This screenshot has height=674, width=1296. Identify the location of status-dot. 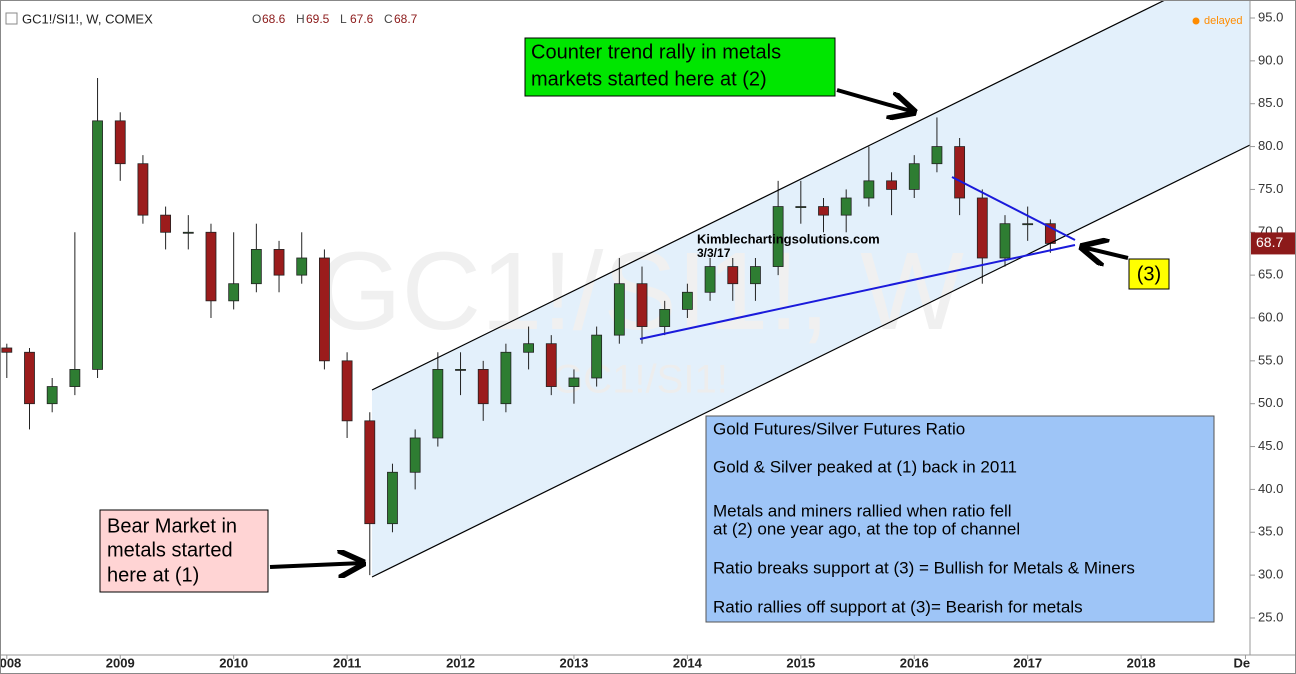
(1196, 21).